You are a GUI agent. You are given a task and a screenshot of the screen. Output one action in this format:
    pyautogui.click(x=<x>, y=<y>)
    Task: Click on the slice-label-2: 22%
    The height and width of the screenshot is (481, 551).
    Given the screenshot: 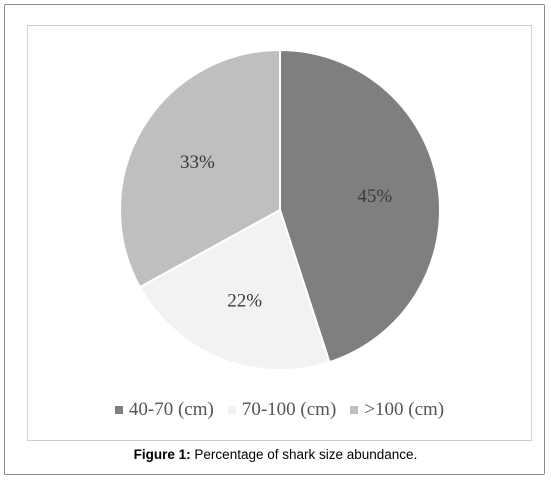 What is the action you would take?
    pyautogui.click(x=244, y=300)
    